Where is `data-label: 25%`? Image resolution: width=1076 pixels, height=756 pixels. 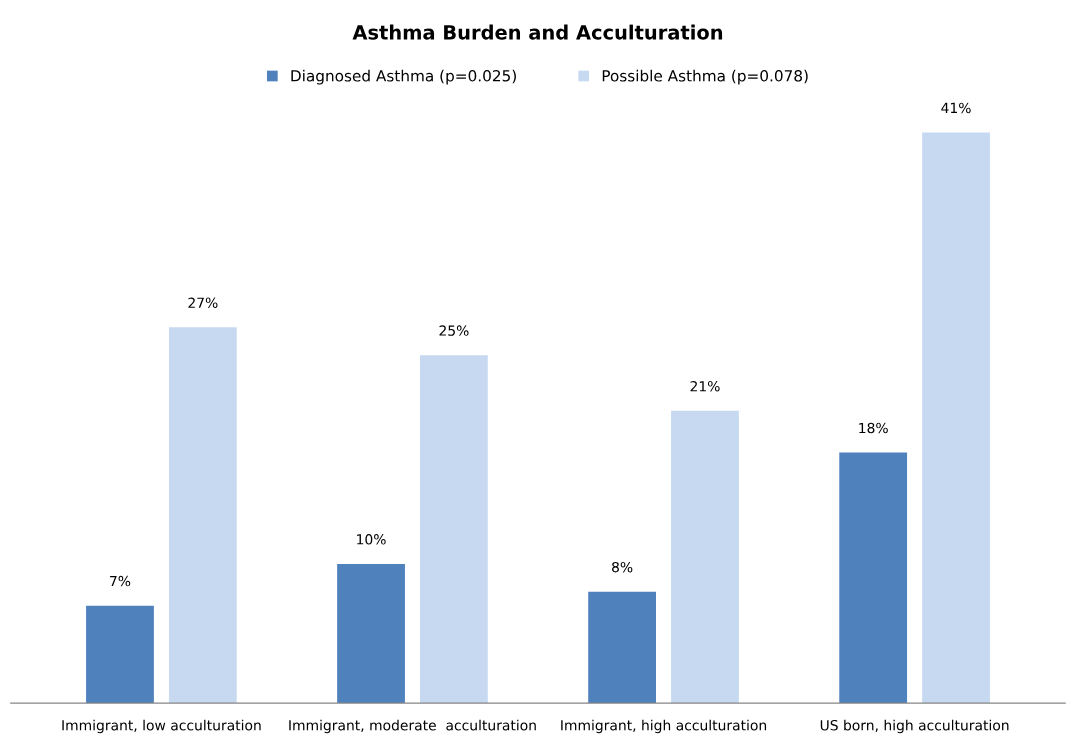
data-label: 25% is located at coordinates (454, 330).